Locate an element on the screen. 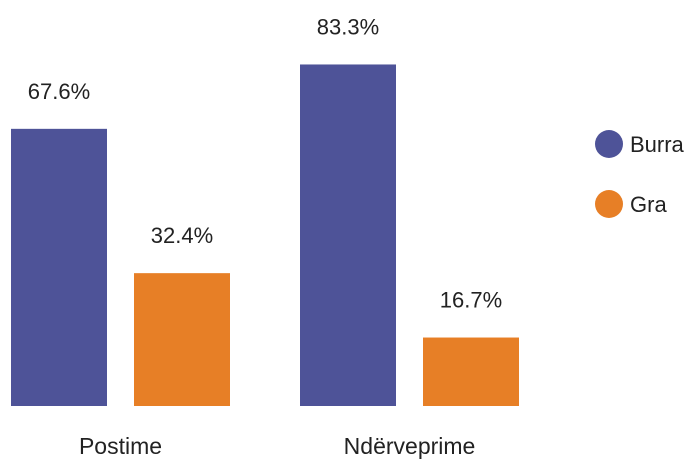 The height and width of the screenshot is (460, 693). value-label-burra-0: 67.6% is located at coordinates (59, 91).